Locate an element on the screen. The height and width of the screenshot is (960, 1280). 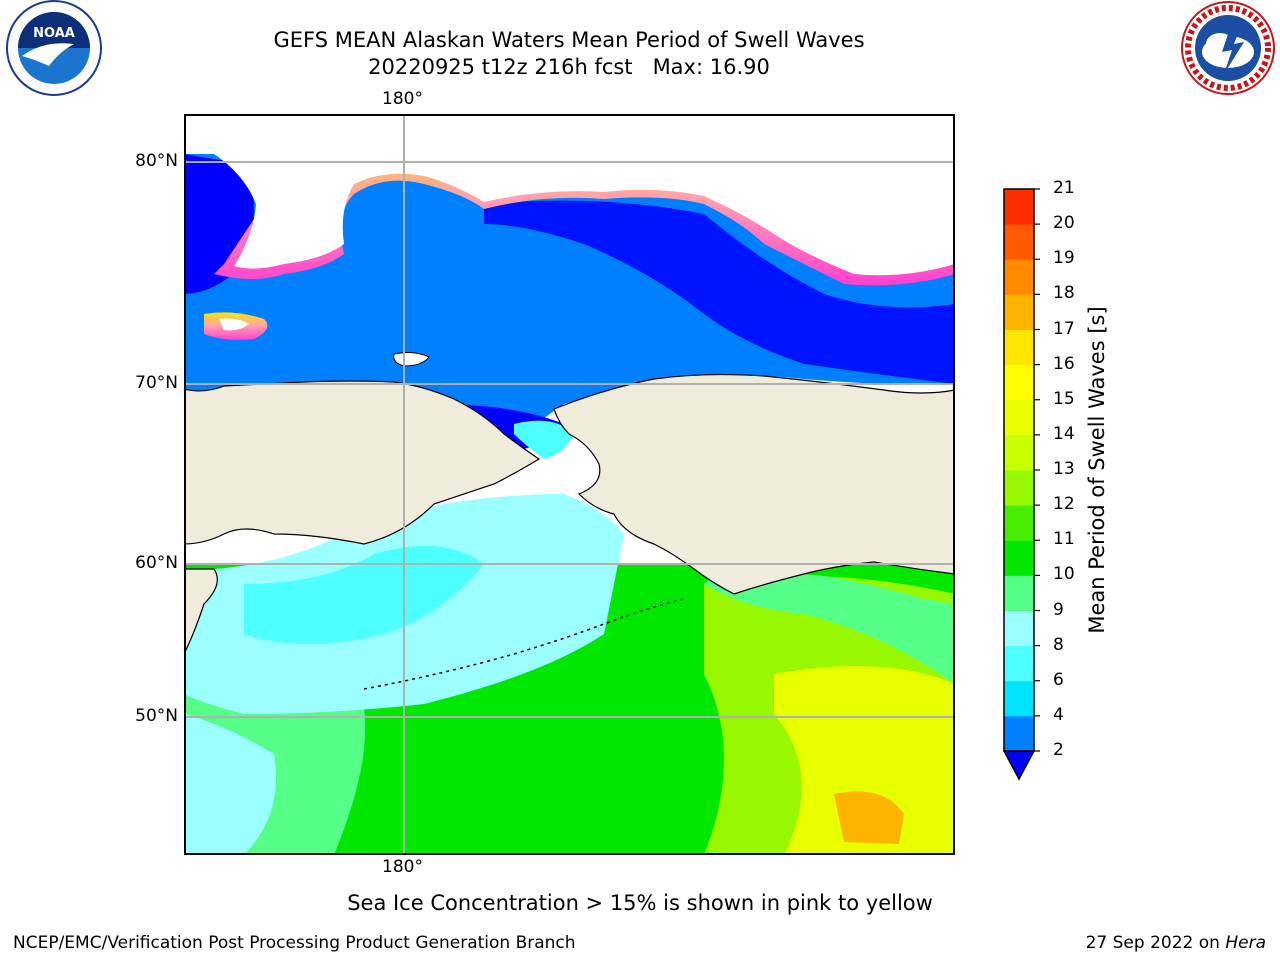
colorbar is located at coordinates (1021, 484).